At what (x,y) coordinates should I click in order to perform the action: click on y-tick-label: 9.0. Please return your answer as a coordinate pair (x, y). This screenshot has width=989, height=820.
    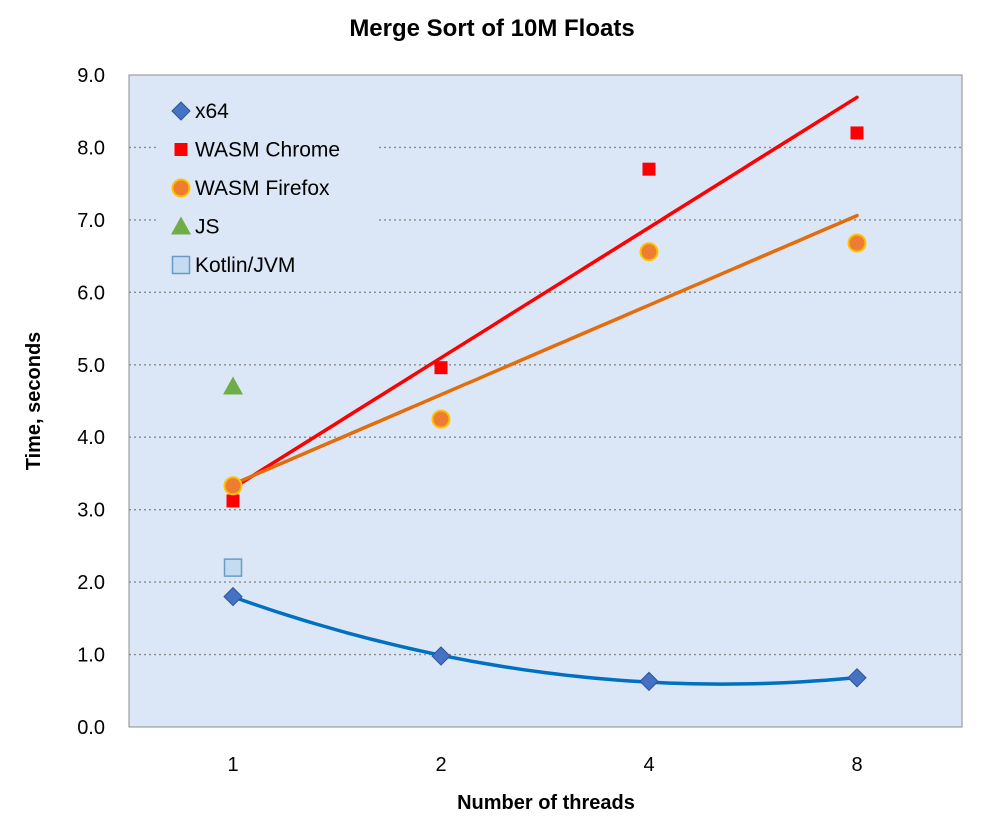
    Looking at the image, I should click on (91, 76).